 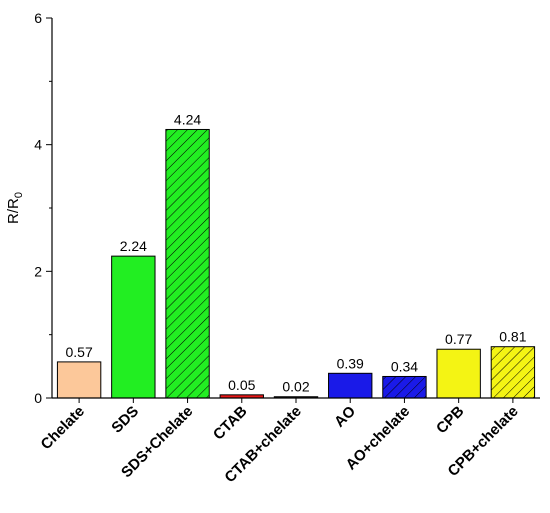 What do you see at coordinates (458, 373) in the screenshot?
I see `bar-cpb` at bounding box center [458, 373].